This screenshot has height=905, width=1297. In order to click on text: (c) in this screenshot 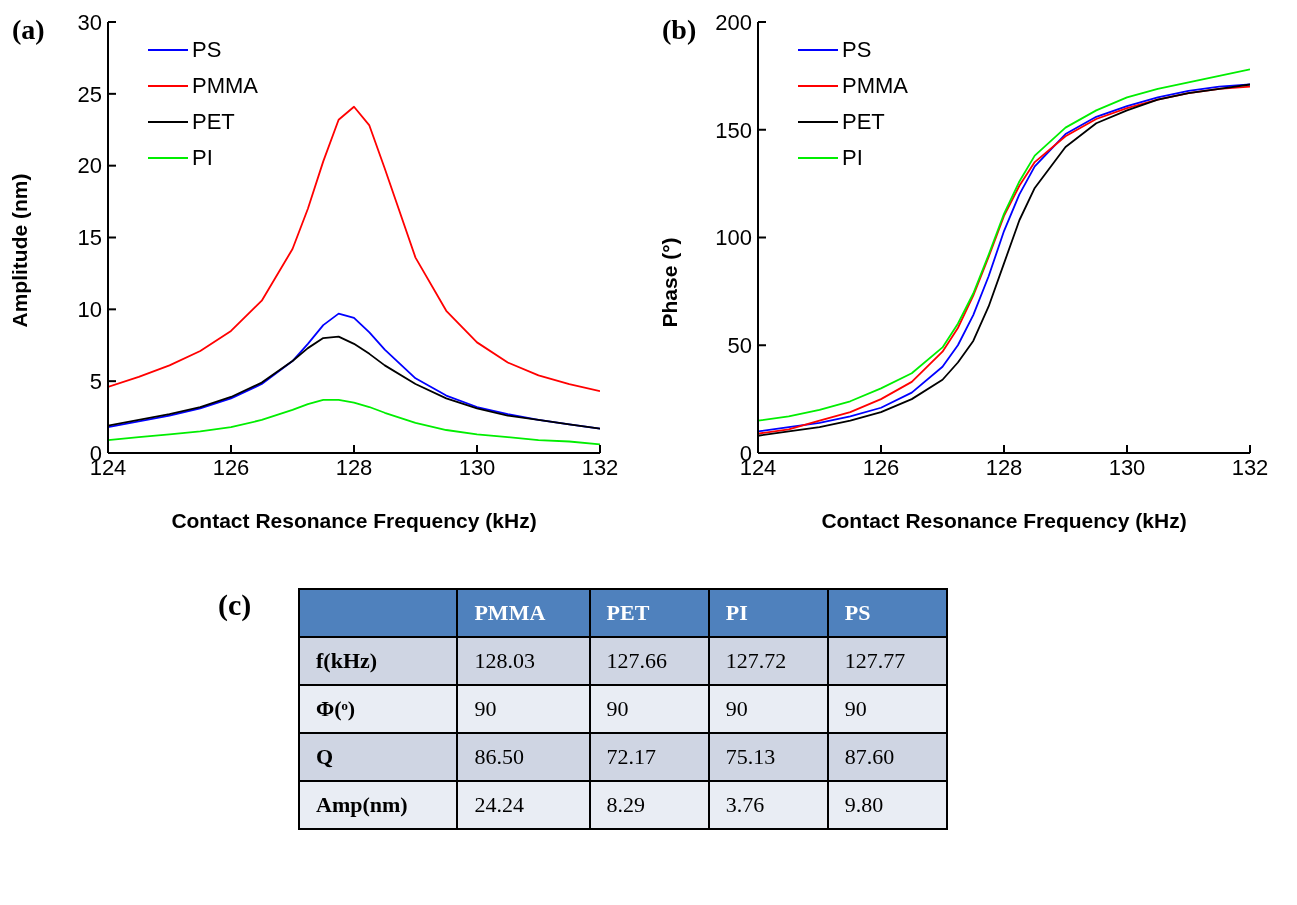, I will do `click(235, 605)`.